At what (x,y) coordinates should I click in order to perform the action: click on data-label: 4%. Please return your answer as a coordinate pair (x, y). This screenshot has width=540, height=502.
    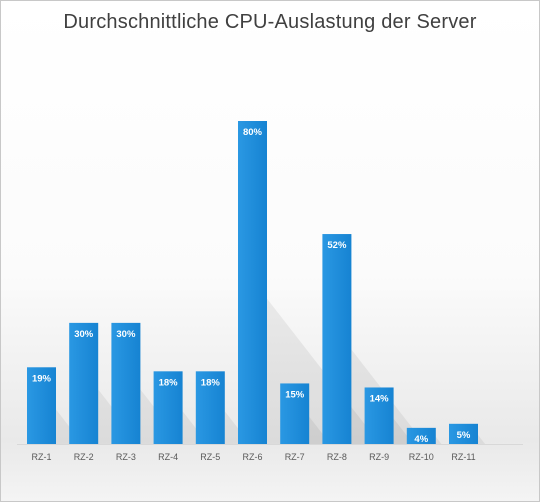
    Looking at the image, I should click on (421, 439).